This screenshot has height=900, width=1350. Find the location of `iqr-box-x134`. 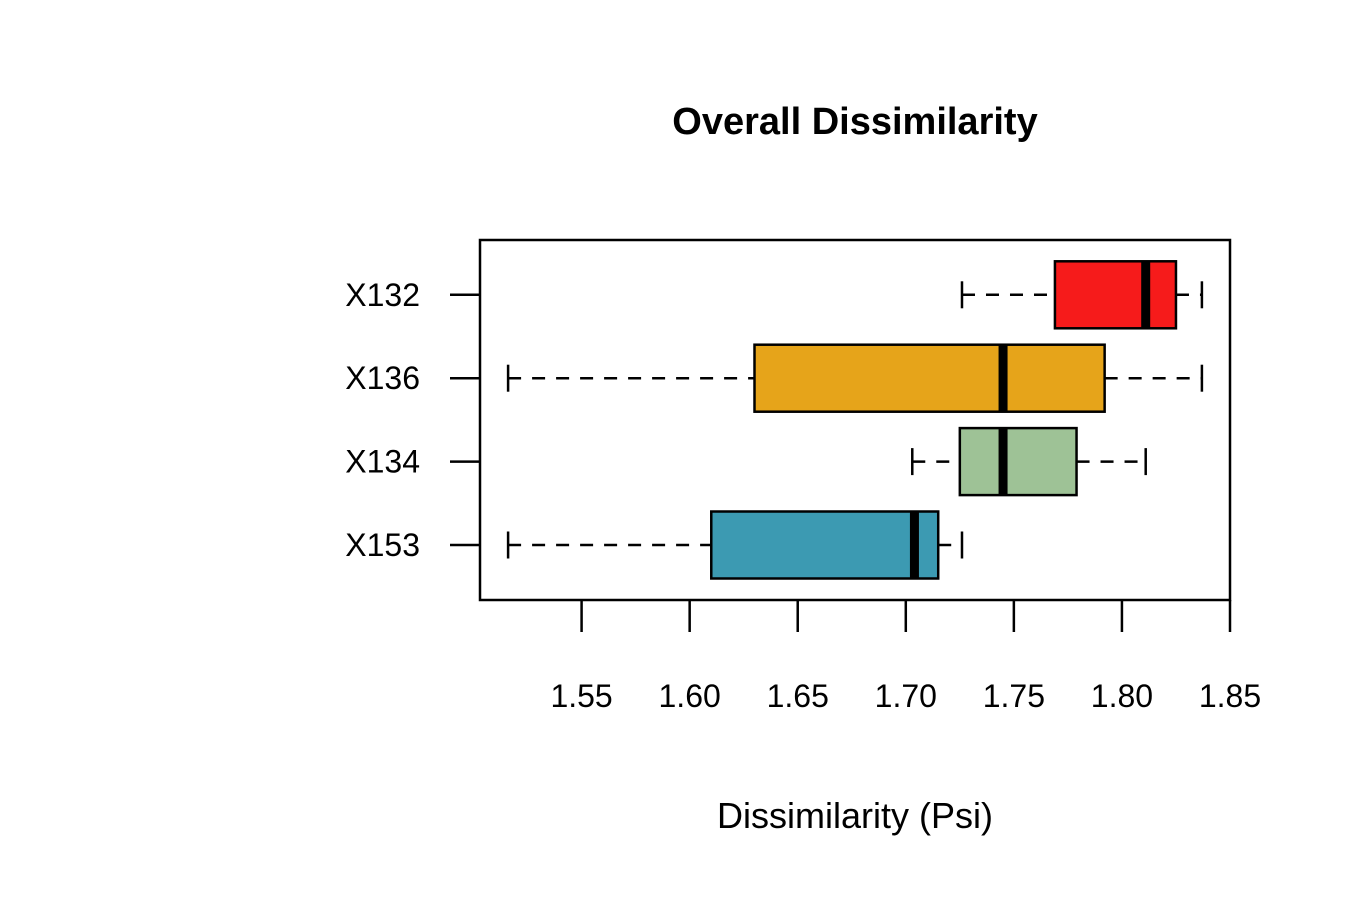

iqr-box-x134 is located at coordinates (1018, 461).